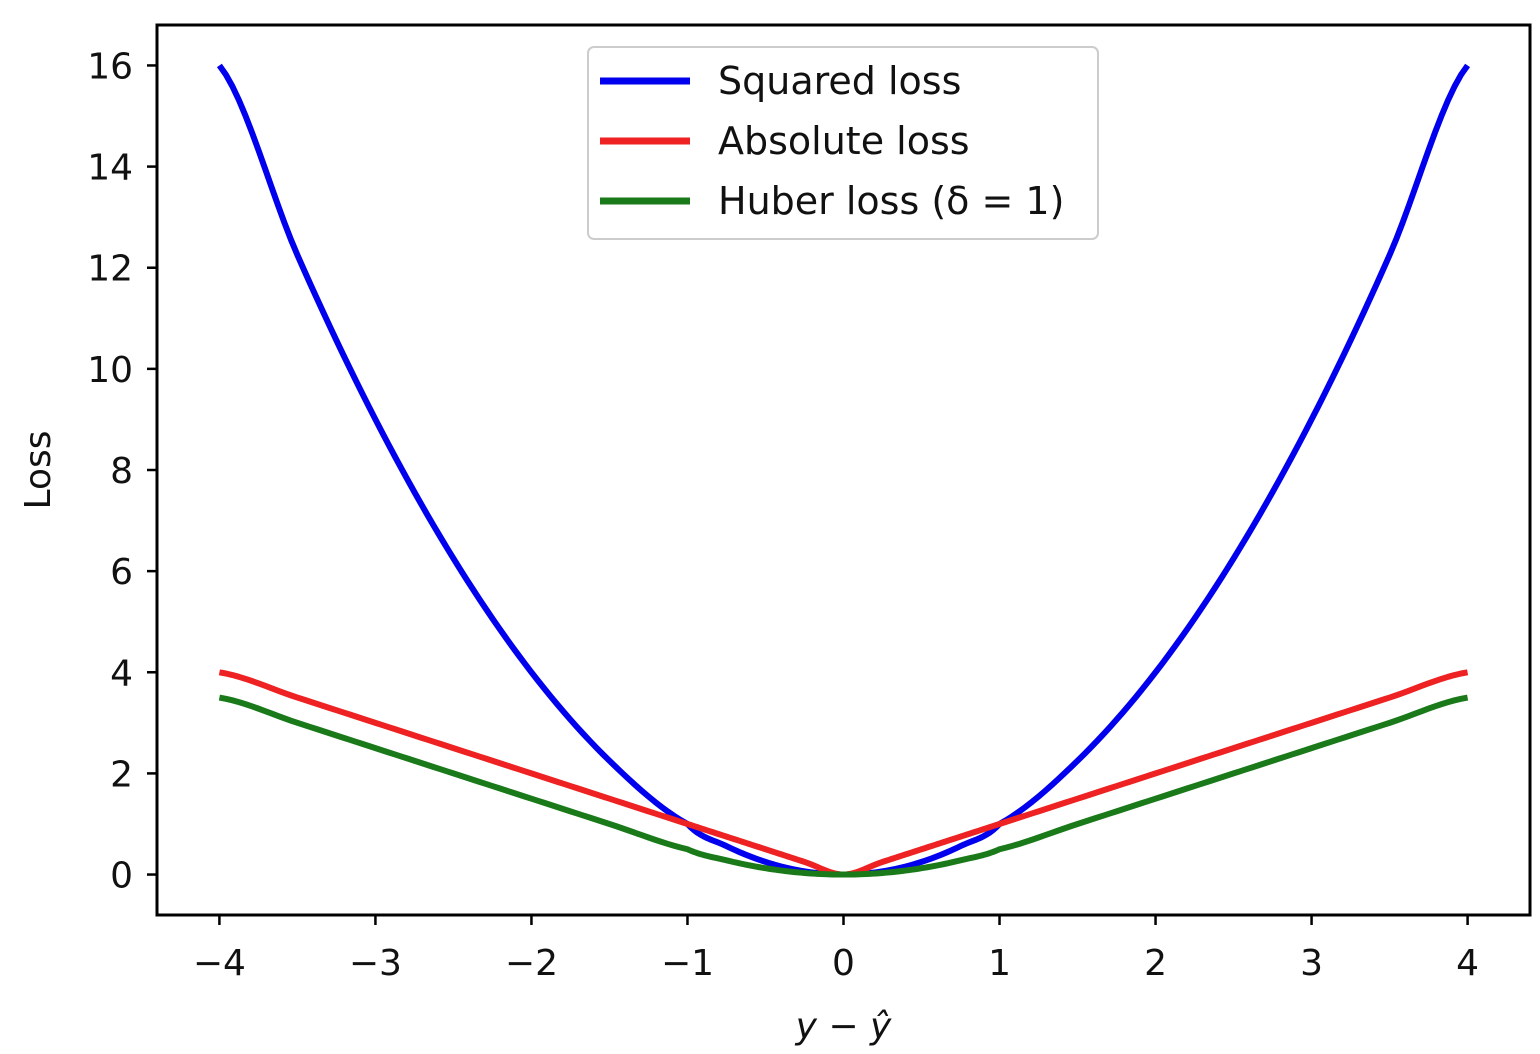  I want to click on y-tick-label: 14, so click(110, 168).